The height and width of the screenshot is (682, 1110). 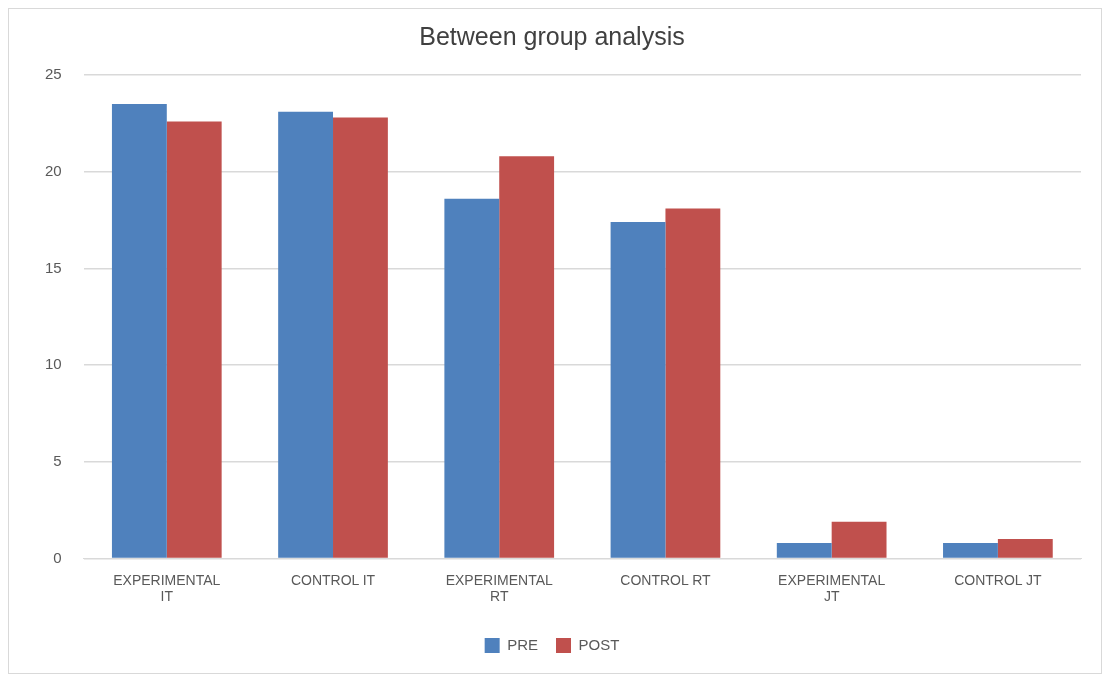 I want to click on y-tick-label: 15, so click(x=53, y=267).